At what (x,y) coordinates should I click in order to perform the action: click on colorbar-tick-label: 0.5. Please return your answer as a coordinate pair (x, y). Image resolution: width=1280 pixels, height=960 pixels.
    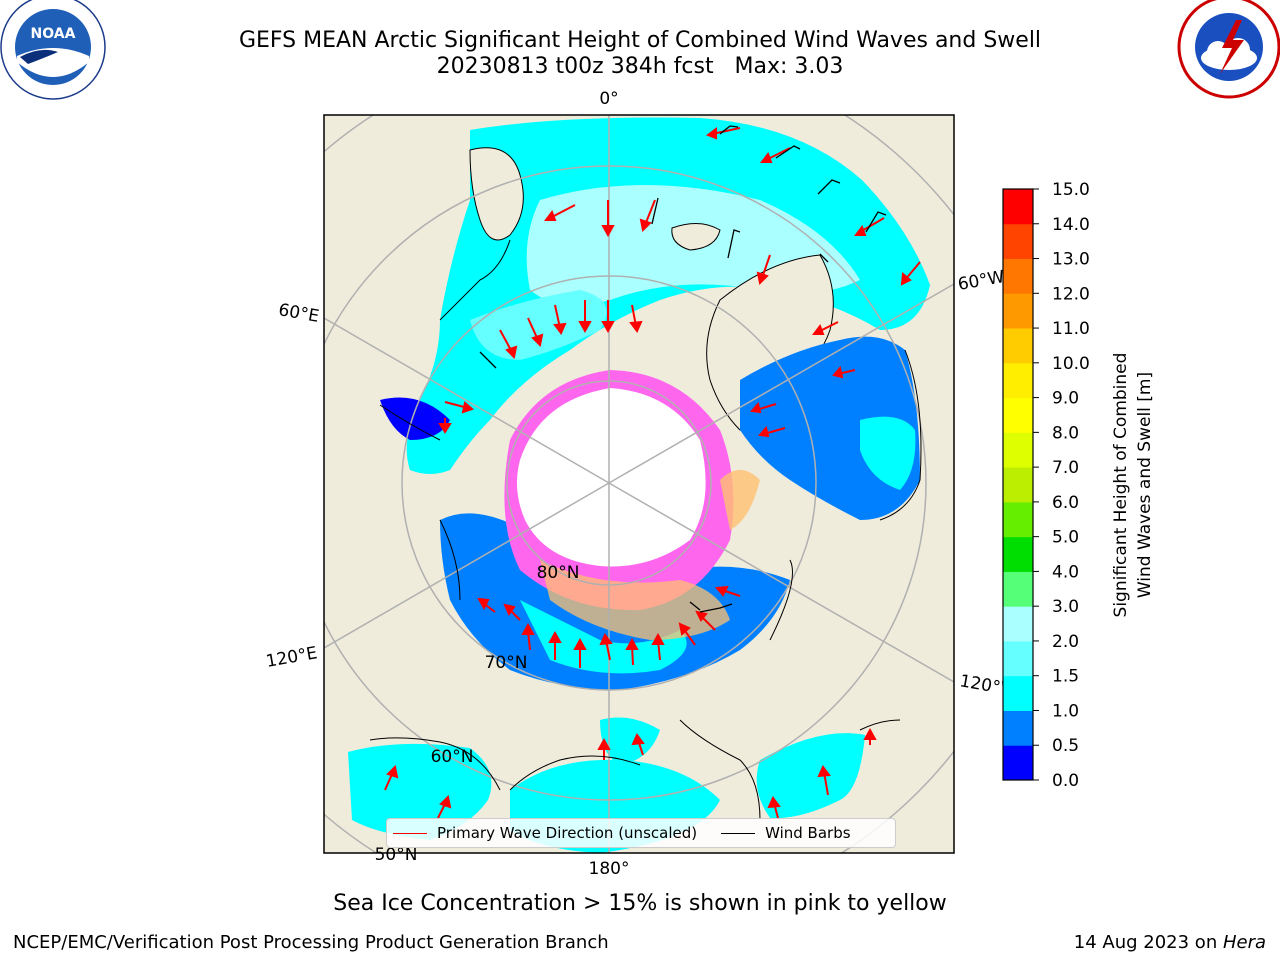
    Looking at the image, I should click on (1065, 746).